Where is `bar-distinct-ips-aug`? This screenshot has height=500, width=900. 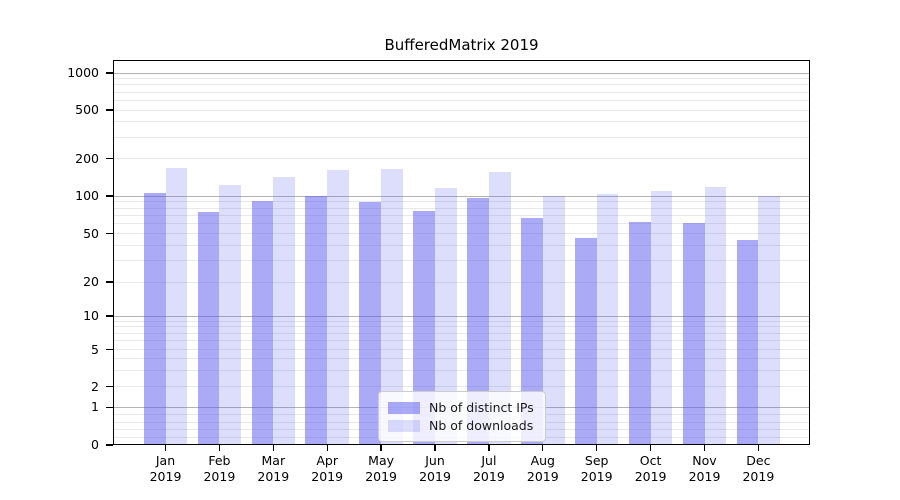
bar-distinct-ips-aug is located at coordinates (532, 331).